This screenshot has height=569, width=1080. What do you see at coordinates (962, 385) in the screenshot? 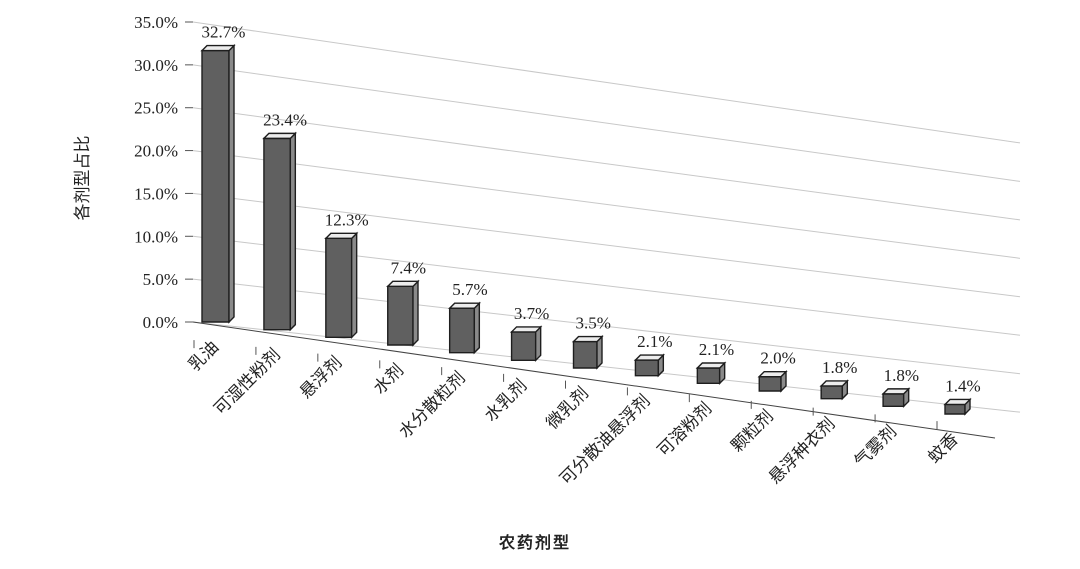
I see `data-label: 1.4%` at bounding box center [962, 385].